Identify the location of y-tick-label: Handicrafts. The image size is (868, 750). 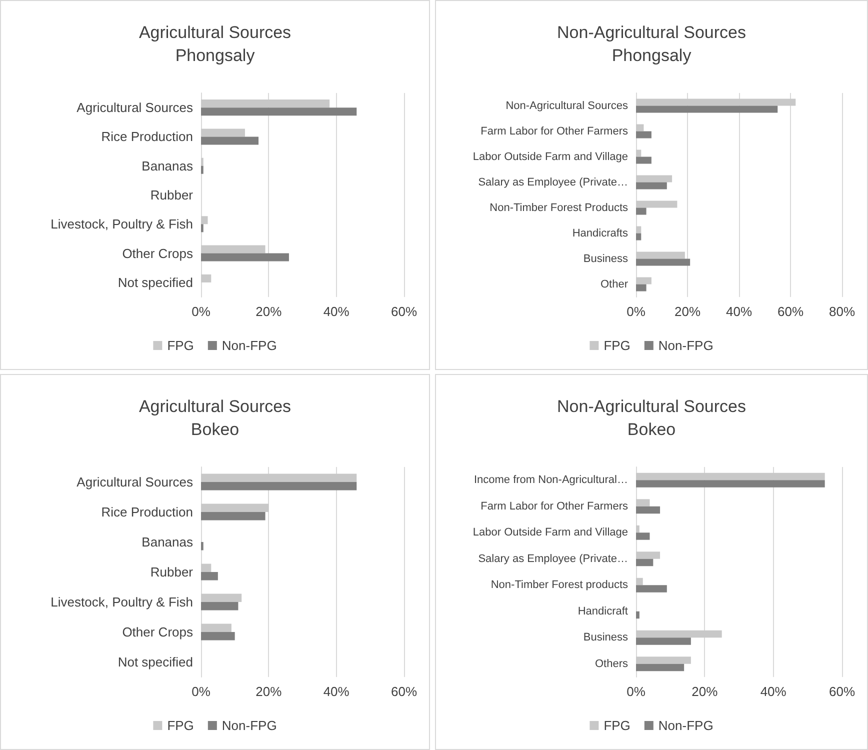
(600, 233).